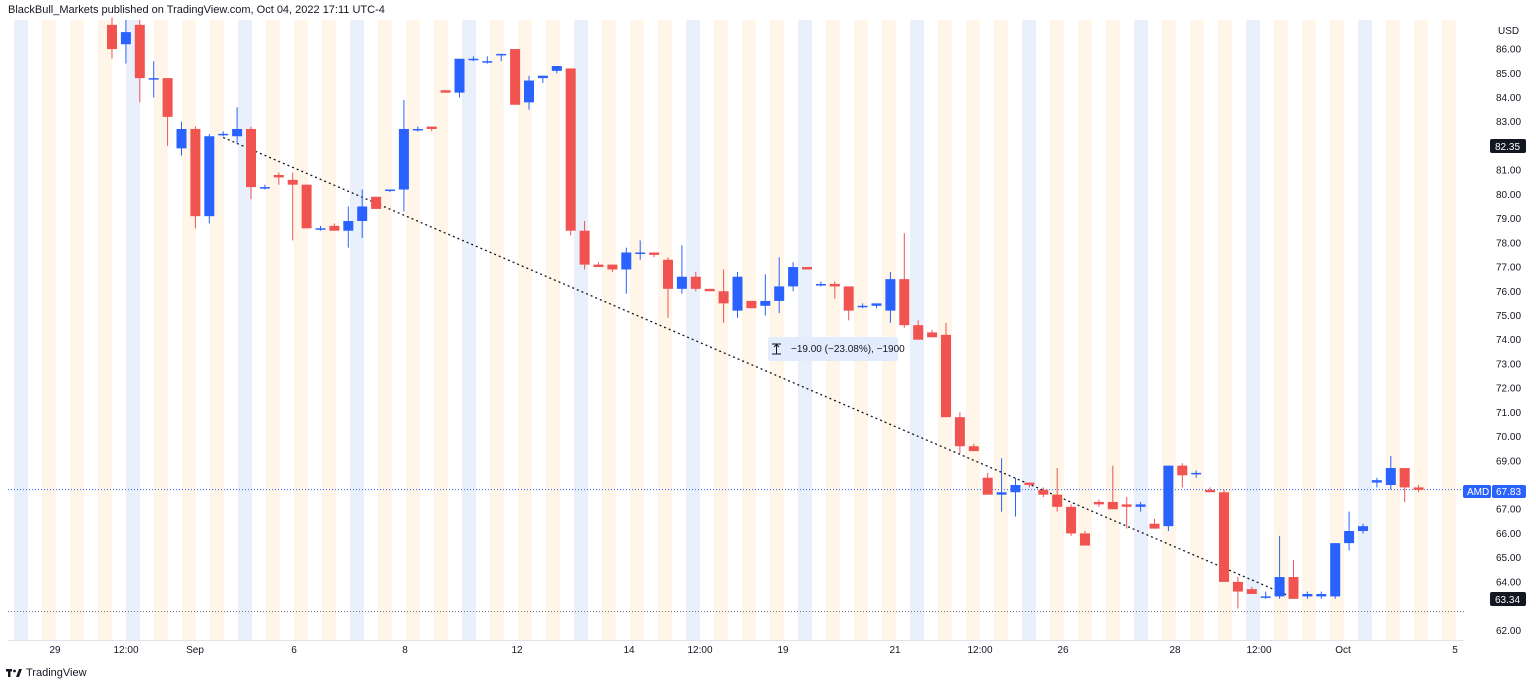 This screenshot has width=1536, height=687. Describe the element at coordinates (1477, 491) in the screenshot. I see `badge-symbol` at that location.